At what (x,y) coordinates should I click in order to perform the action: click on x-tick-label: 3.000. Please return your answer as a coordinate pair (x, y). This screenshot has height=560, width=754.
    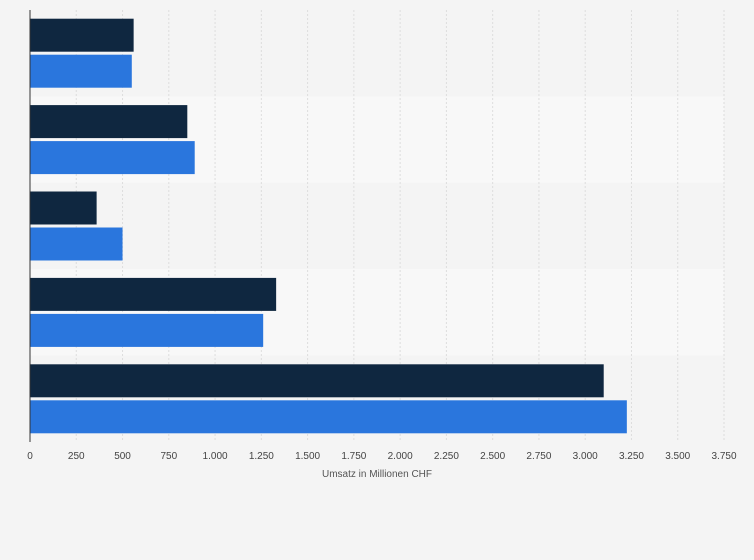
    Looking at the image, I should click on (585, 456).